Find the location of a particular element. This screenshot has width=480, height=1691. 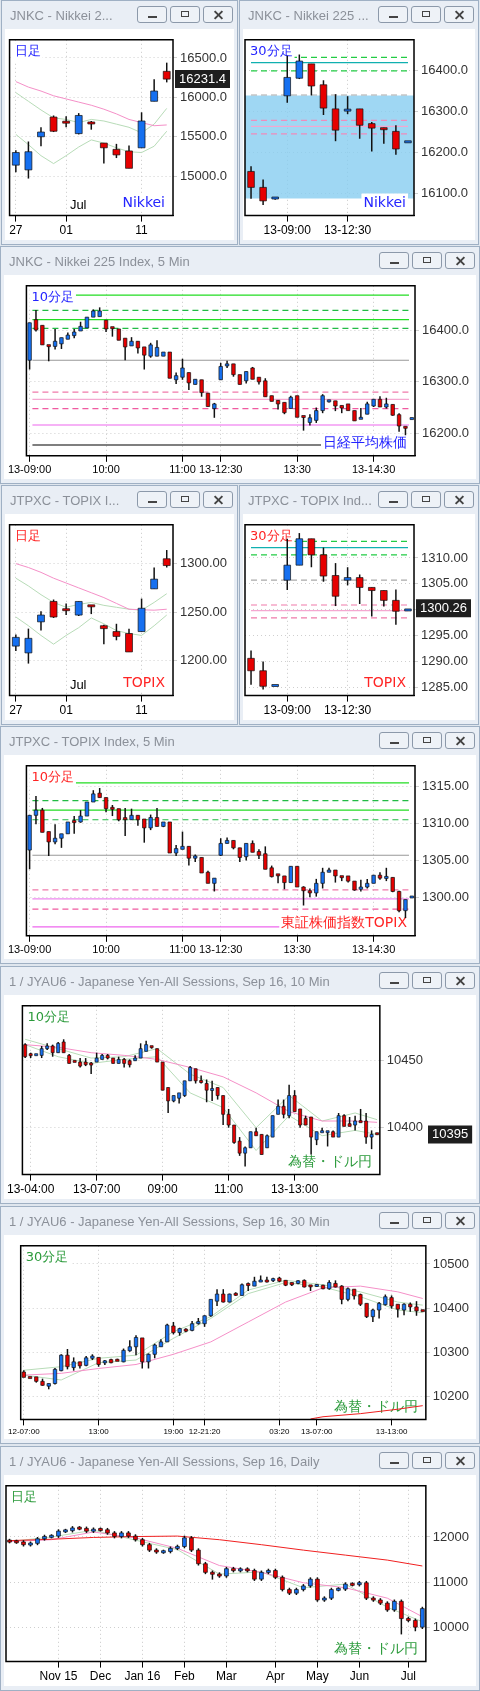

y-tick-label: 16000.0 is located at coordinates (204, 96).